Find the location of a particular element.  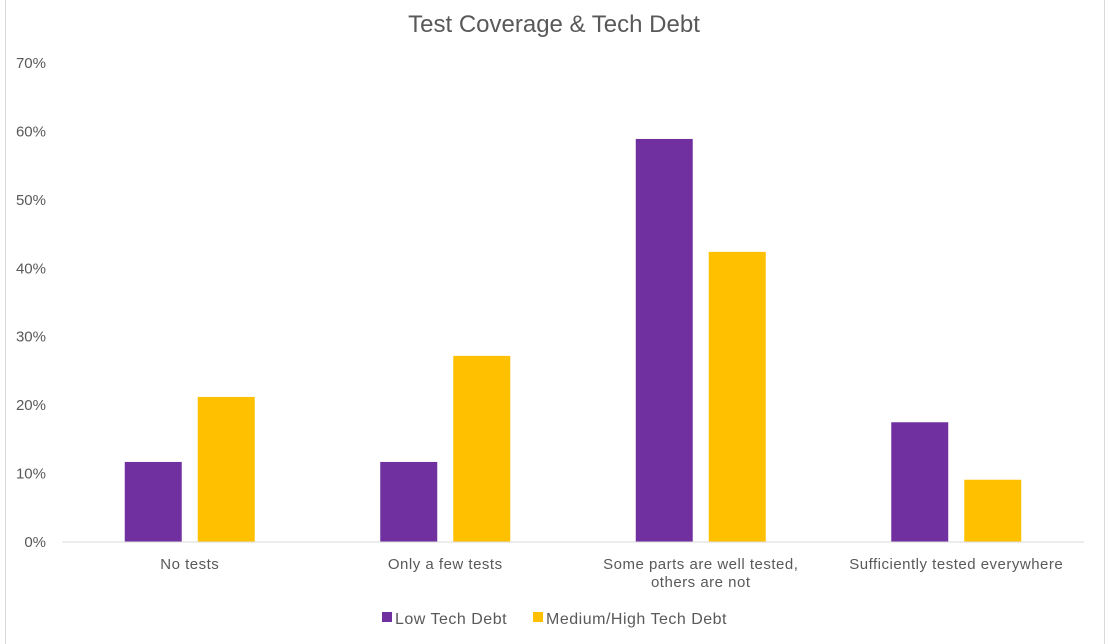

y-tick-label: 50% is located at coordinates (31, 200).